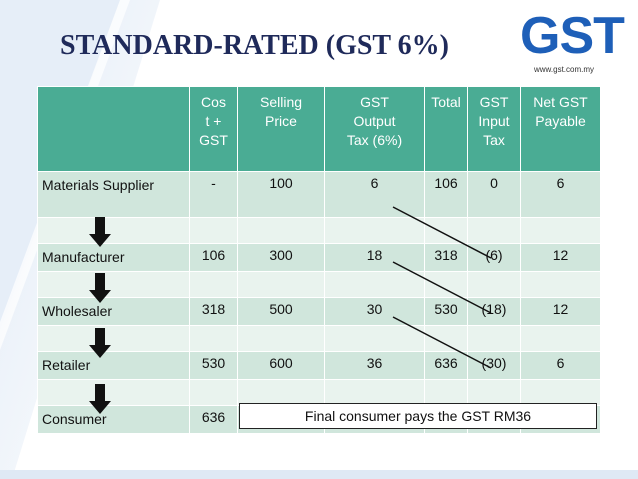 The height and width of the screenshot is (479, 638). What do you see at coordinates (446, 129) in the screenshot?
I see `header-total: Total` at bounding box center [446, 129].